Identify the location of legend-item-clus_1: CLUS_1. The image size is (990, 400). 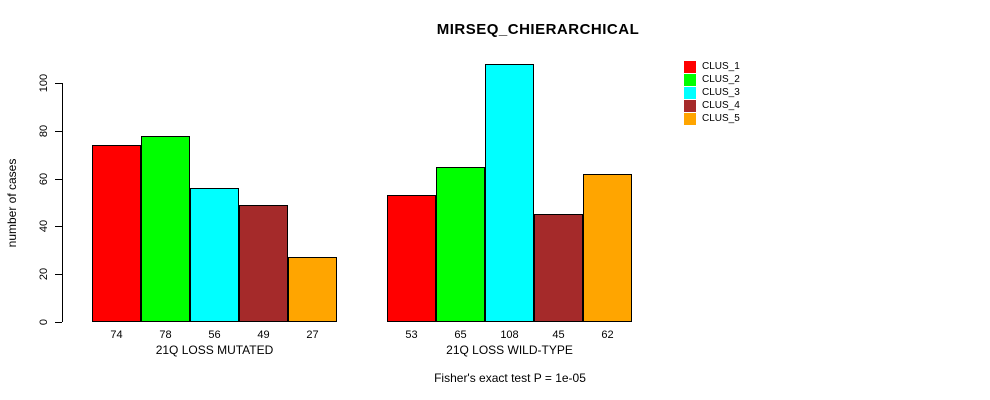
(712, 66).